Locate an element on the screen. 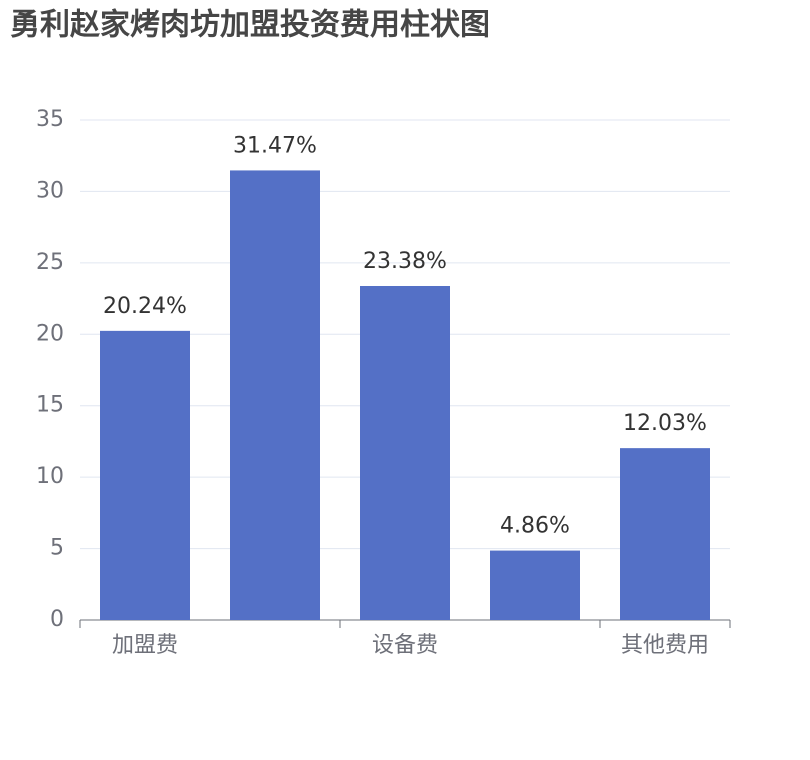 Image resolution: width=810 pixels, height=760 pixels. value-label: 4.86% is located at coordinates (535, 526).